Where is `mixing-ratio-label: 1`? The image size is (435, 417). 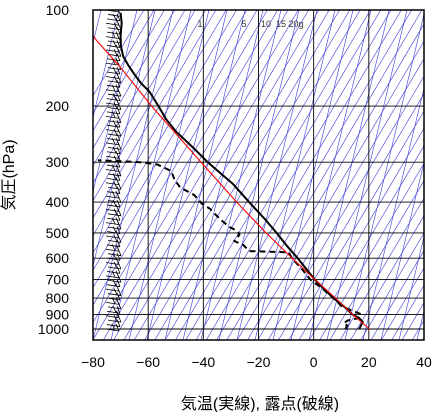
mixing-ratio-label: 1 is located at coordinates (199, 24).